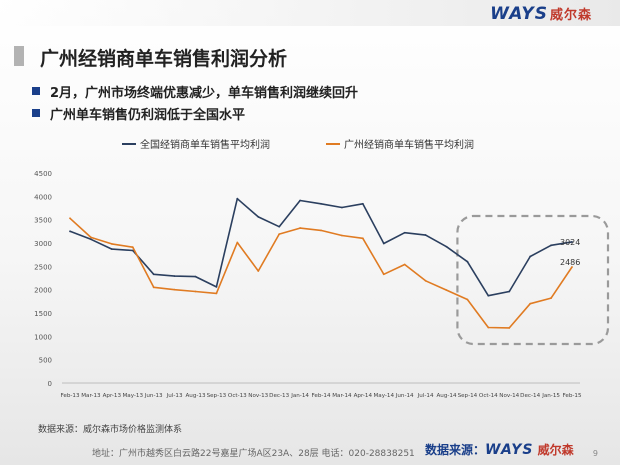  I want to click on data-label: 2486, so click(570, 262).